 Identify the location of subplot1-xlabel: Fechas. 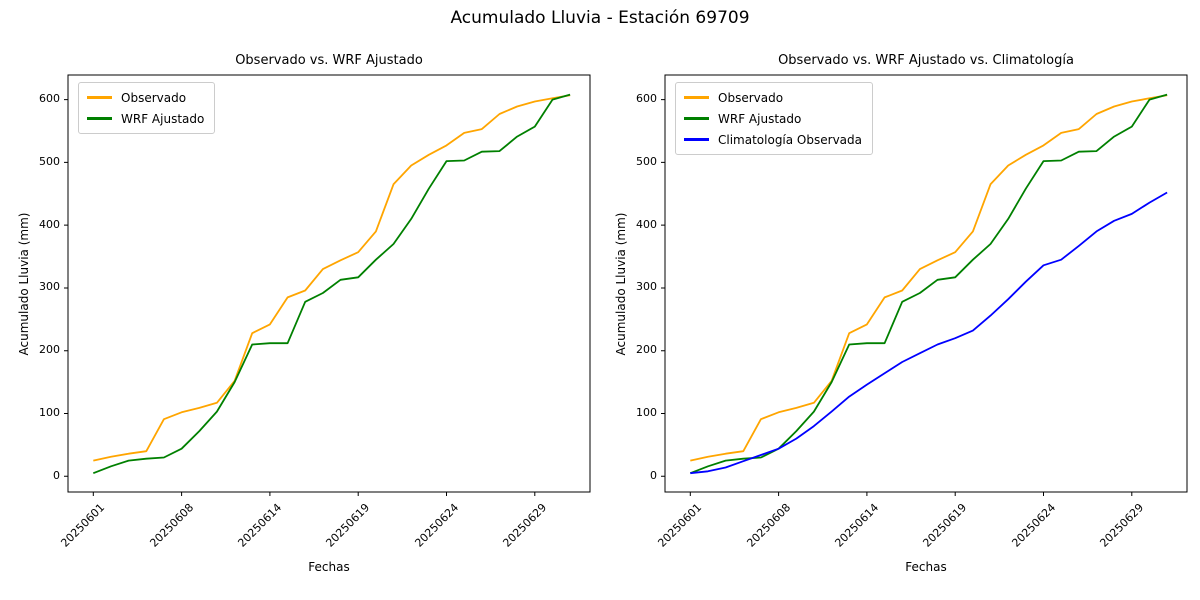
(329, 567).